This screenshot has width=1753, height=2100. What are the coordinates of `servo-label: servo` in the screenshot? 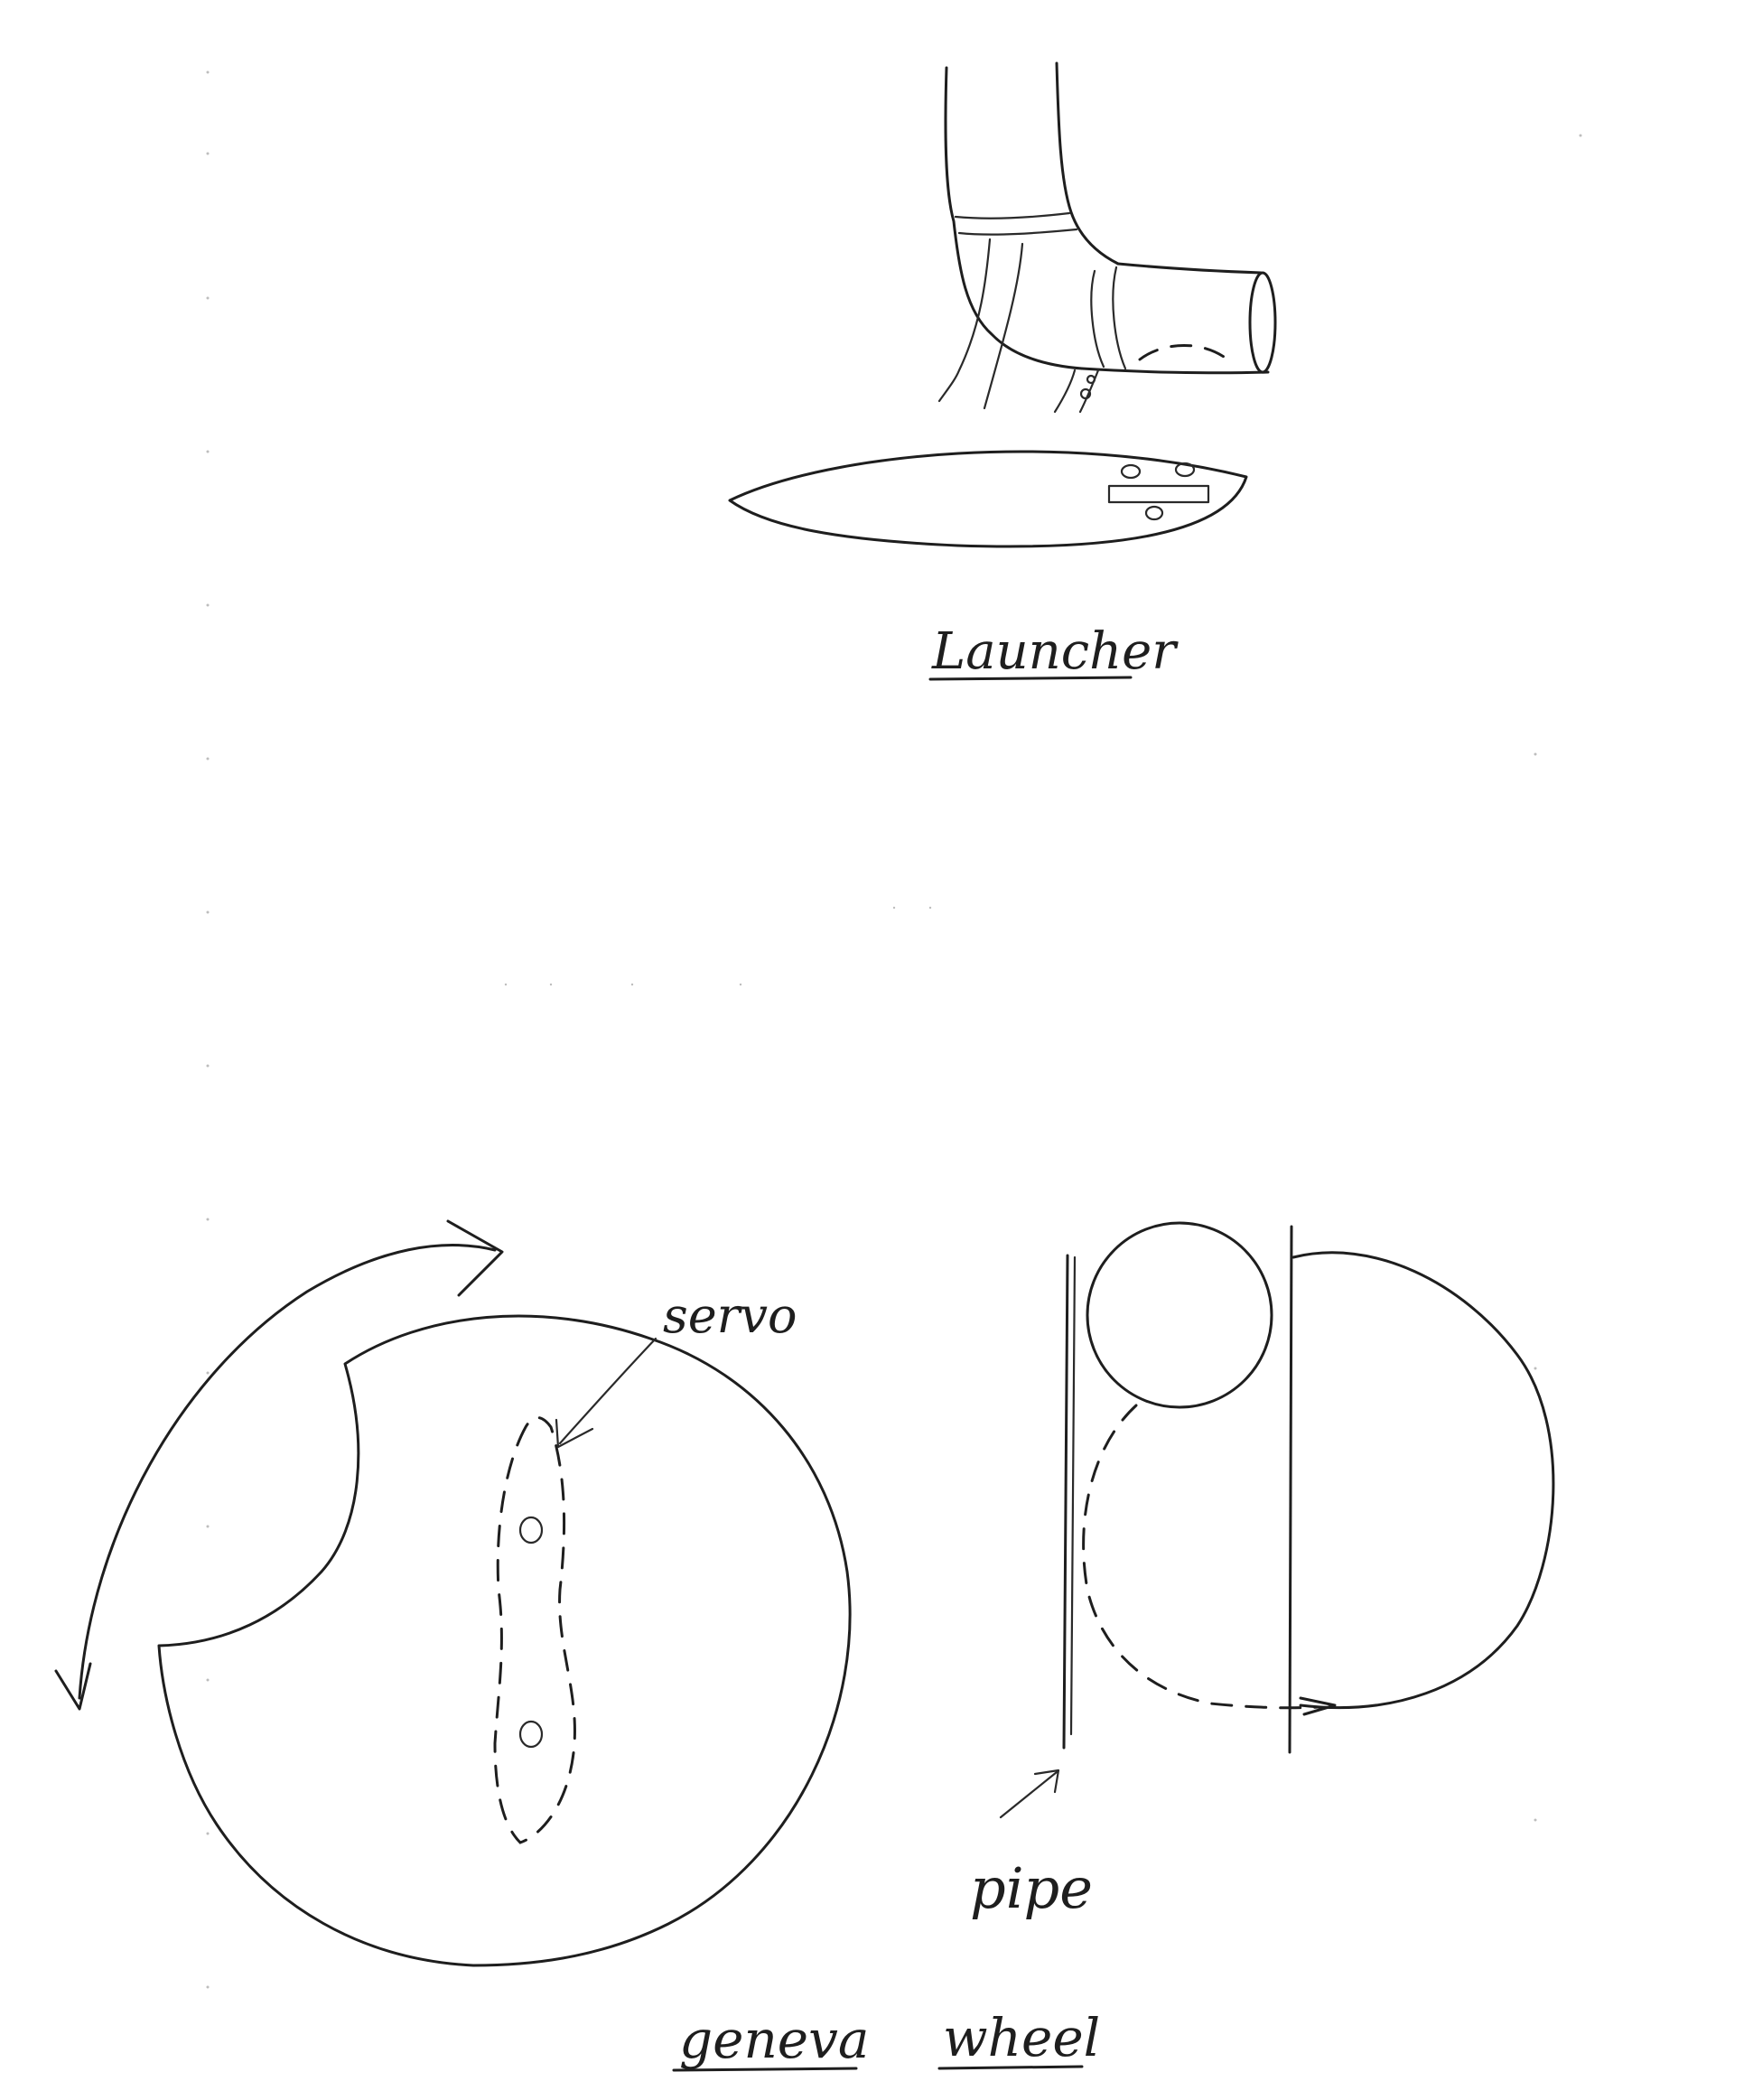 It's located at (730, 1315).